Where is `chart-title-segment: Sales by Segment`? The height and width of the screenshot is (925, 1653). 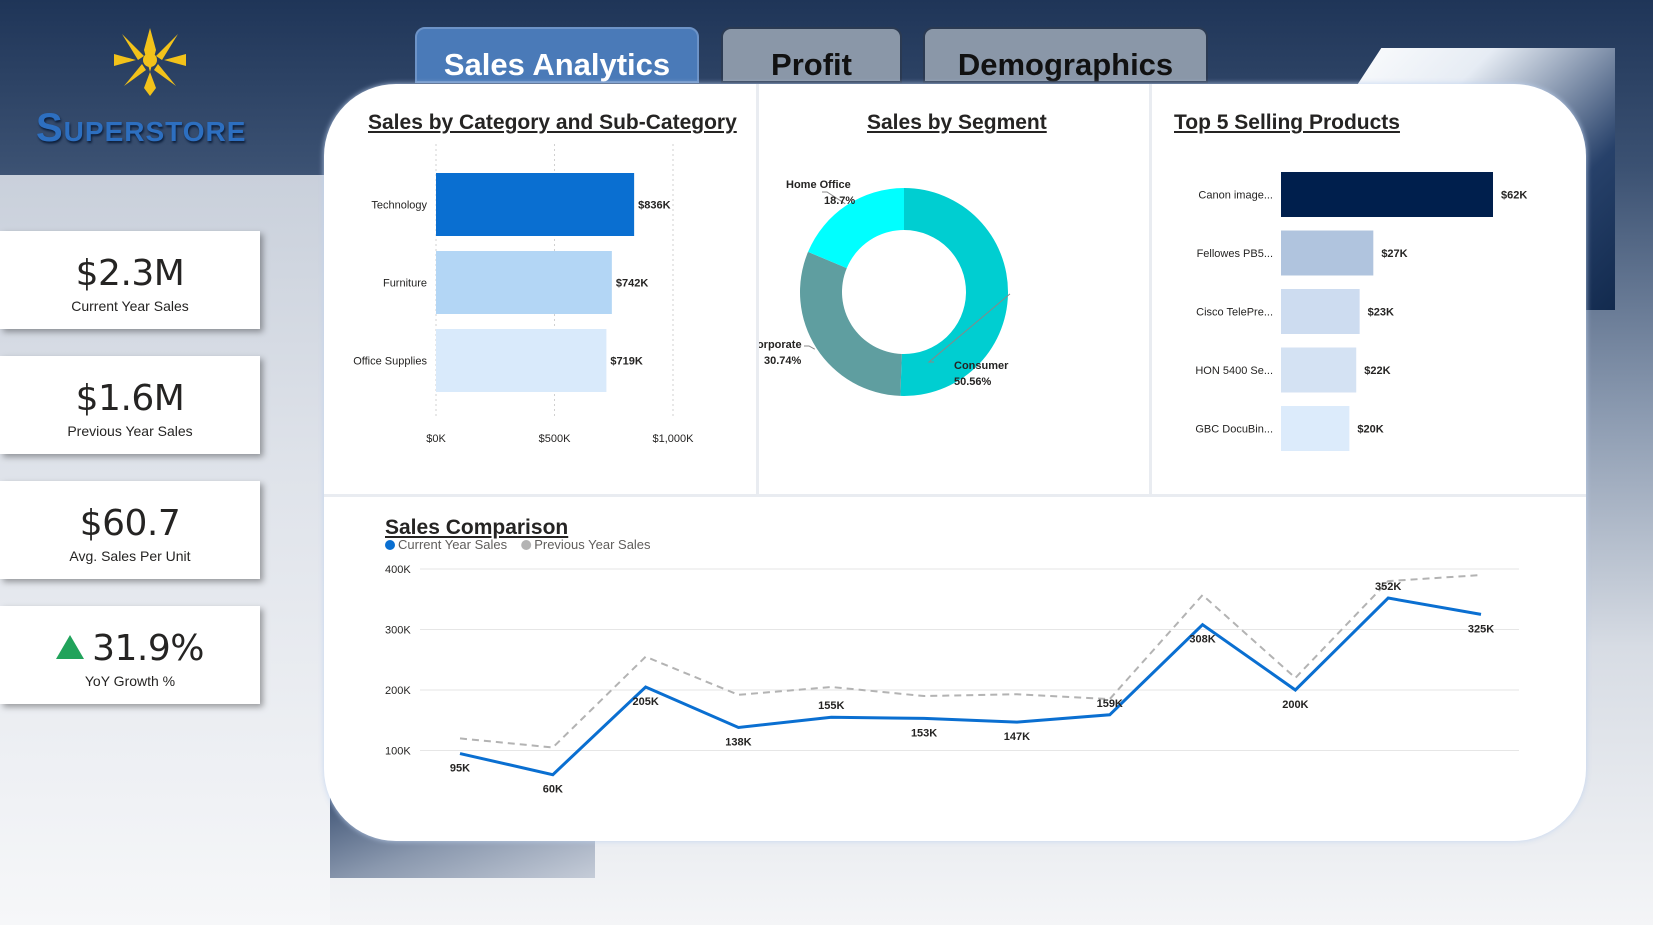 chart-title-segment: Sales by Segment is located at coordinates (957, 122).